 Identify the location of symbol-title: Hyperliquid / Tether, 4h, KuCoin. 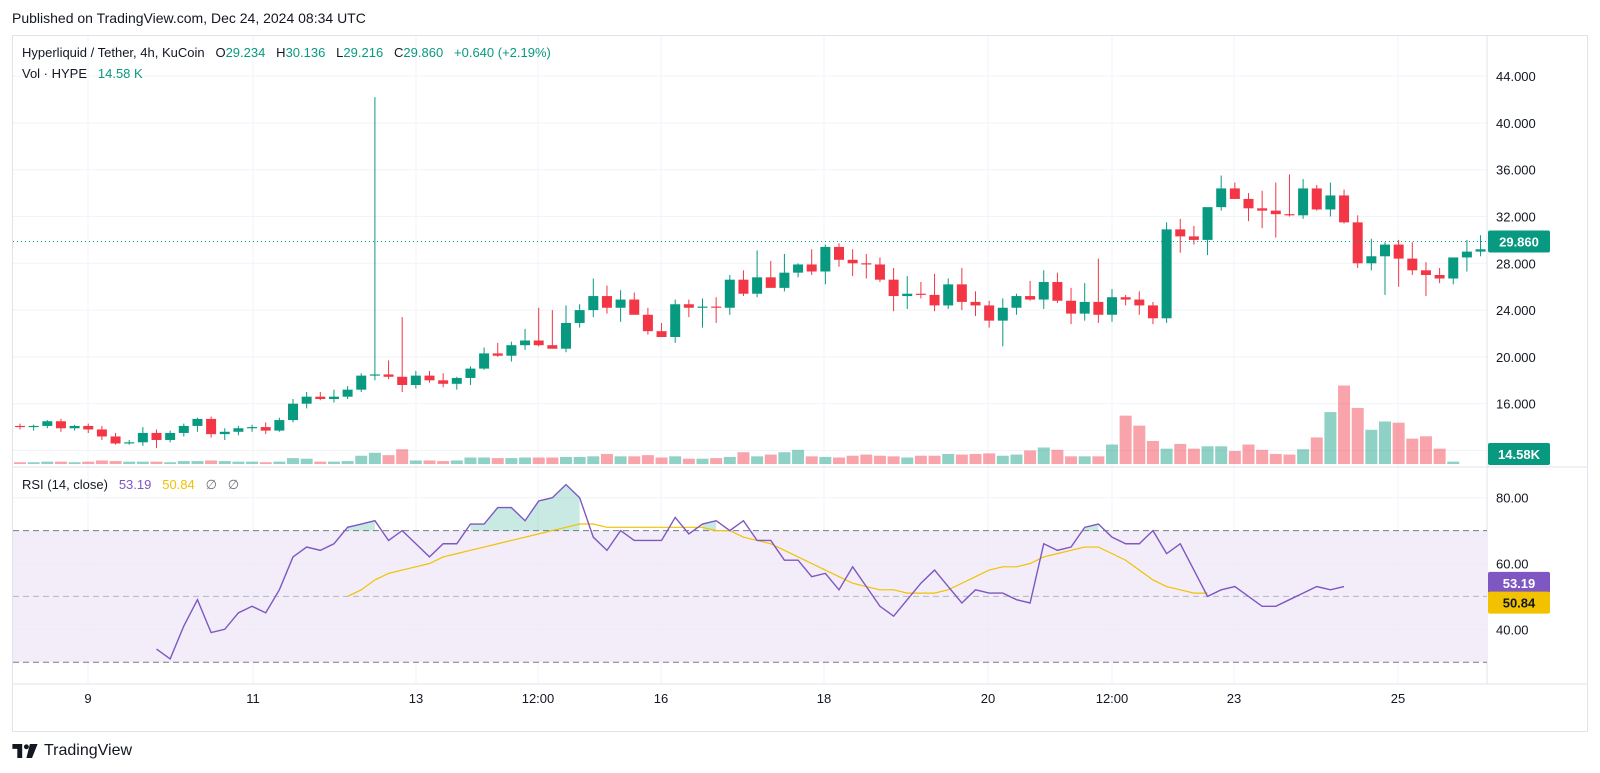
(113, 52).